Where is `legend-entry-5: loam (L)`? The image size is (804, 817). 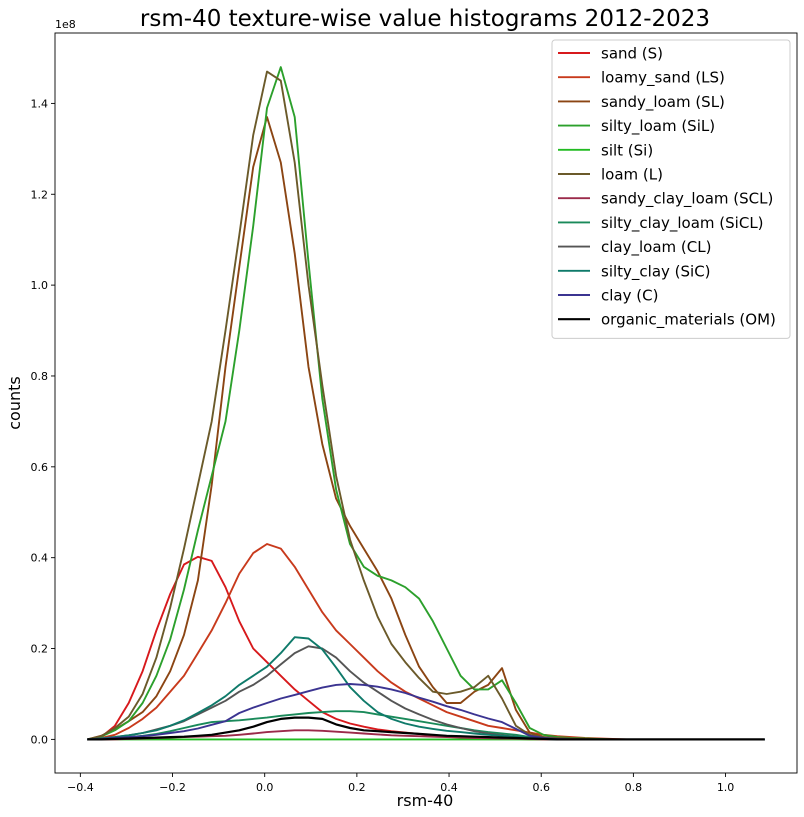
legend-entry-5: loam (L) is located at coordinates (632, 175).